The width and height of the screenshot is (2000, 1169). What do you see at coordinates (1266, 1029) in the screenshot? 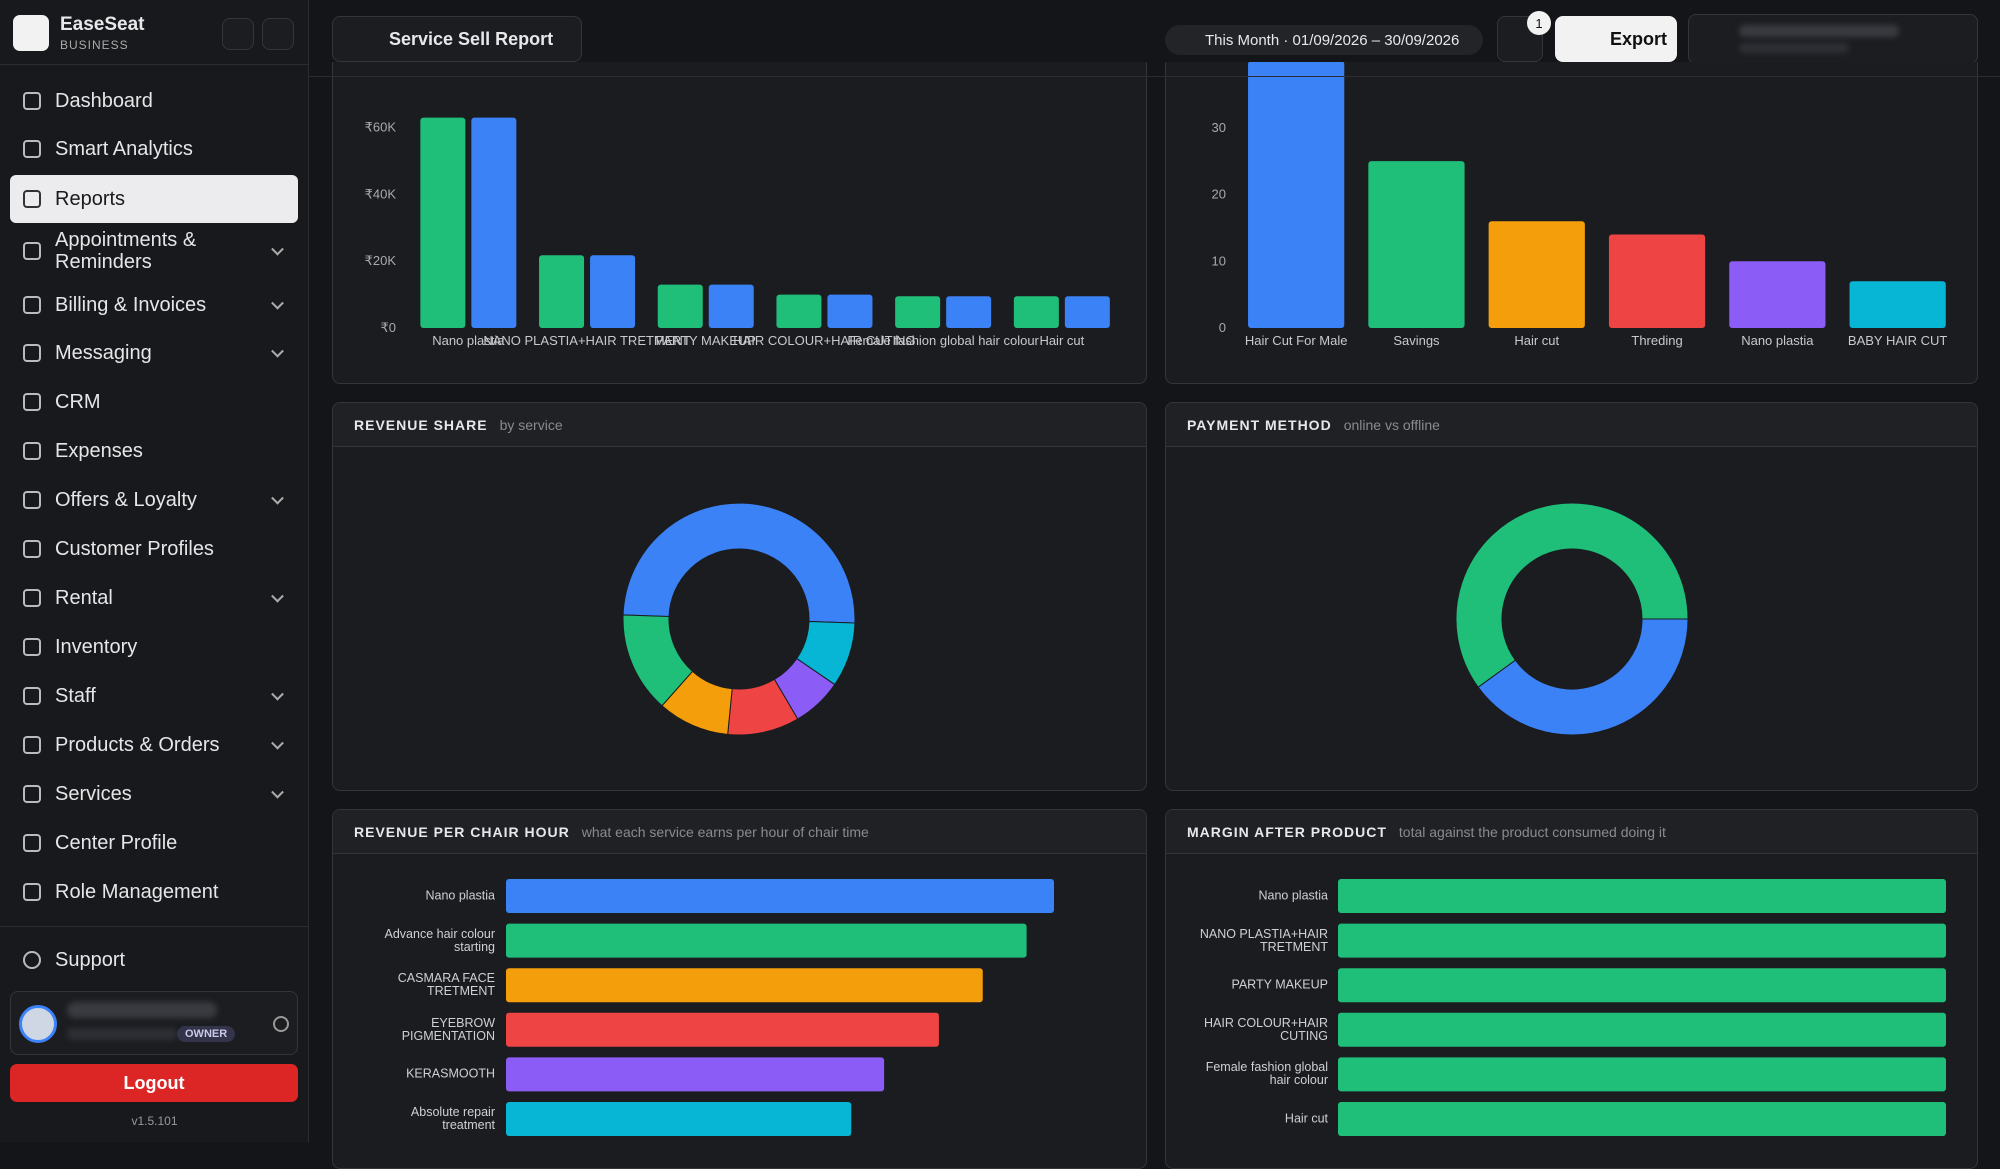
I see `y-tick-label: HAIR COLOUR+HAIR CUTING` at bounding box center [1266, 1029].